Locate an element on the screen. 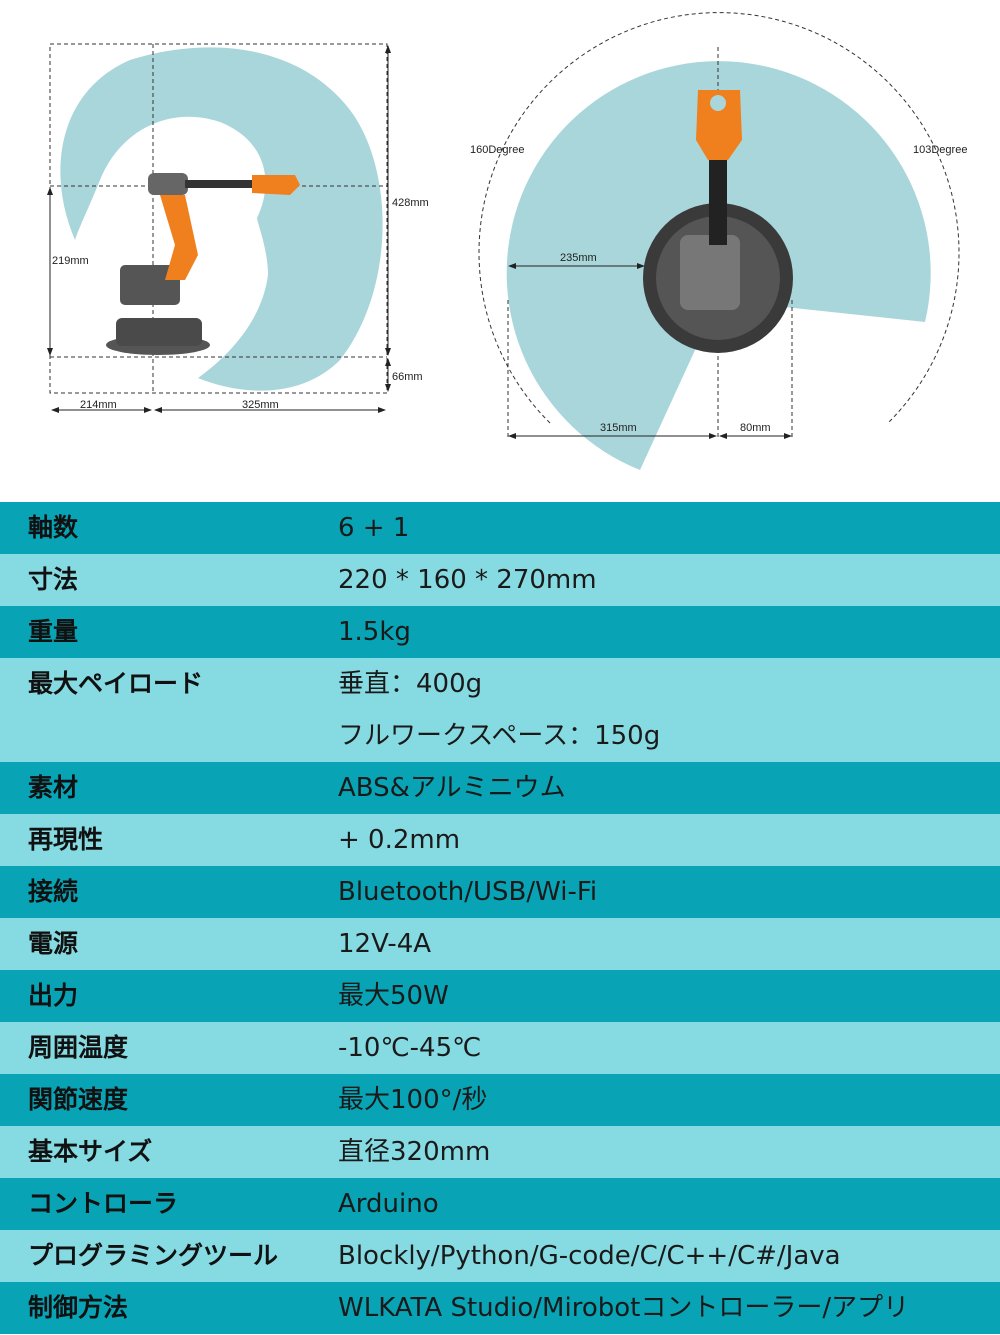  spec-row: 接続 Bluetooth/USB/Wi-Fi is located at coordinates (500, 892).